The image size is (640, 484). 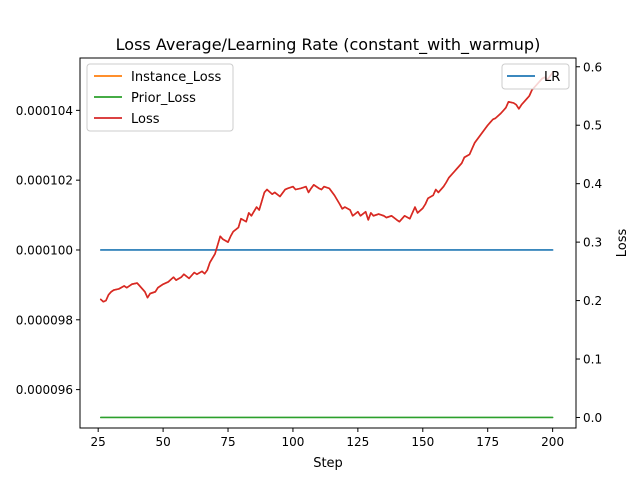 I want to click on x-axis-label: Step, so click(x=328, y=463).